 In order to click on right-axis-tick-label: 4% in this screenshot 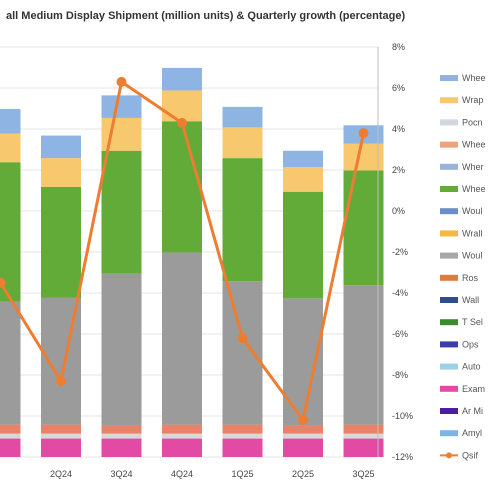, I will do `click(398, 129)`.